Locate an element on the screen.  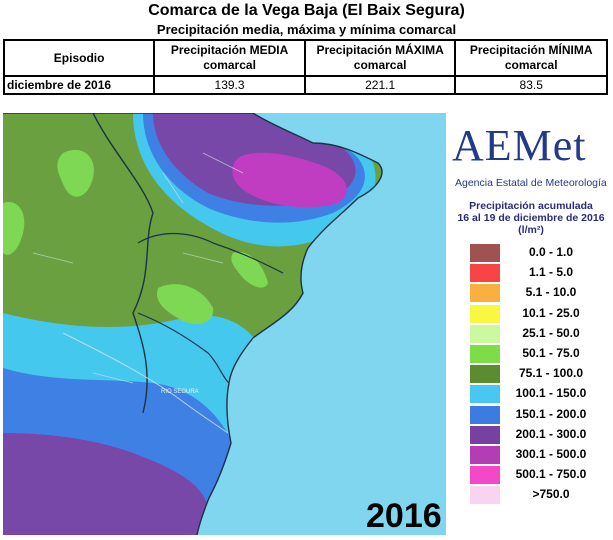
river-segura is located at coordinates (145, 383).